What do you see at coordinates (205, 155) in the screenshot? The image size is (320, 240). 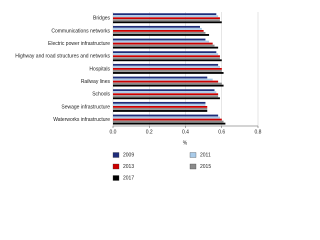 I see `legend-label: 2011` at bounding box center [205, 155].